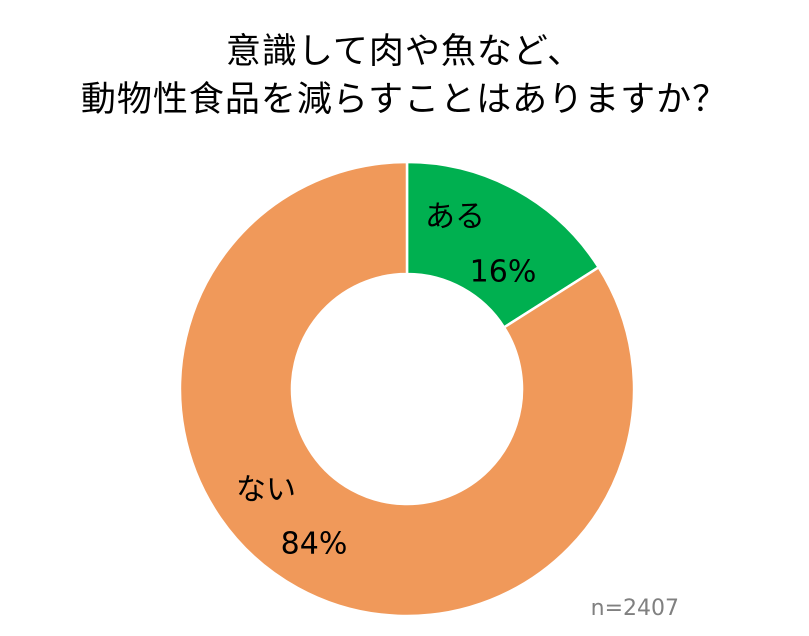 The width and height of the screenshot is (809, 636). Describe the element at coordinates (404, 100) in the screenshot. I see `chart-title-line-2: 動物性食品を減らすことはありますか？` at that location.